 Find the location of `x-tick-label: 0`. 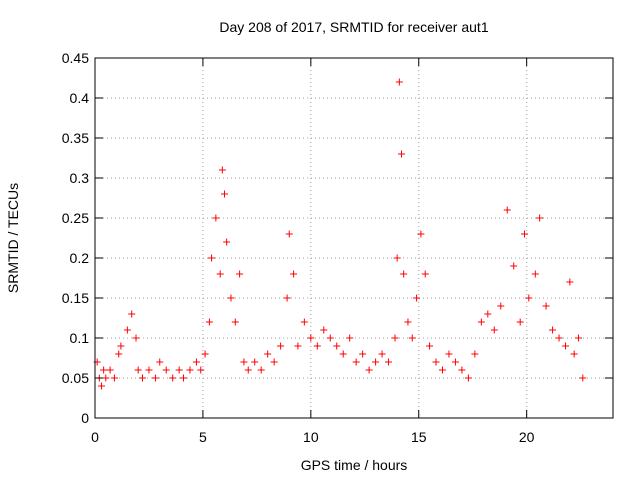

x-tick-label: 0 is located at coordinates (95, 437).